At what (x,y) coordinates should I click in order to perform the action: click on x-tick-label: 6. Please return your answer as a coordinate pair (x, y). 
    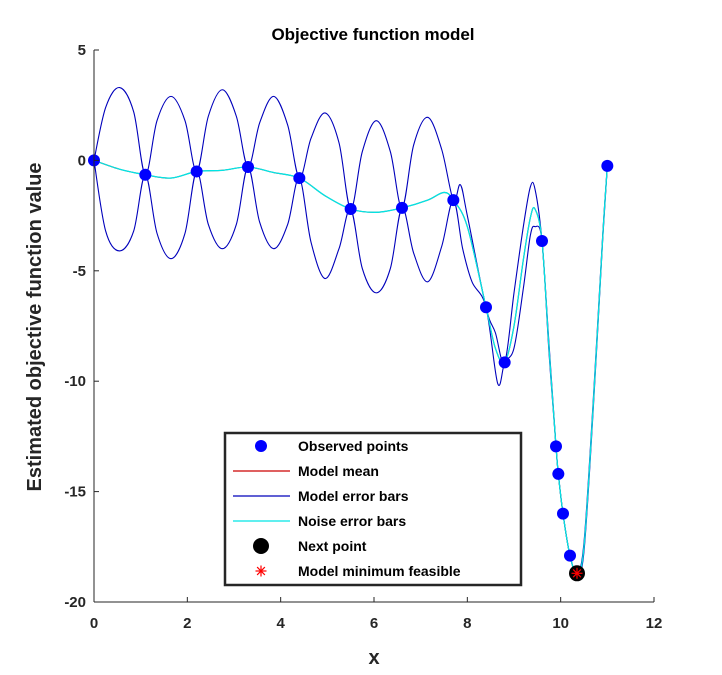
    Looking at the image, I should click on (374, 623).